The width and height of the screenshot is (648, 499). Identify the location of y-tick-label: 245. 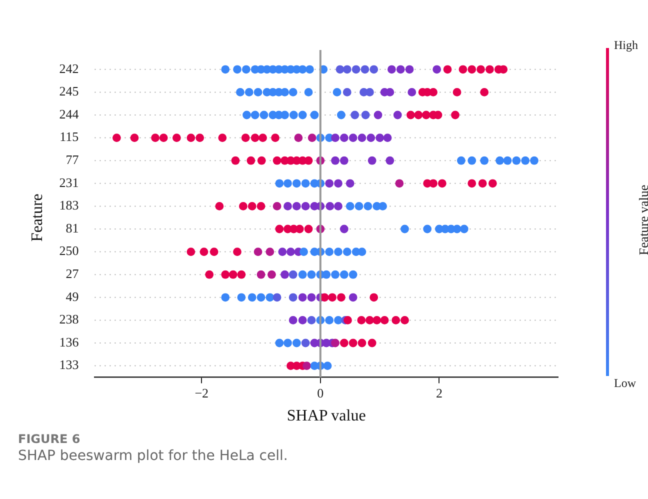
(69, 91).